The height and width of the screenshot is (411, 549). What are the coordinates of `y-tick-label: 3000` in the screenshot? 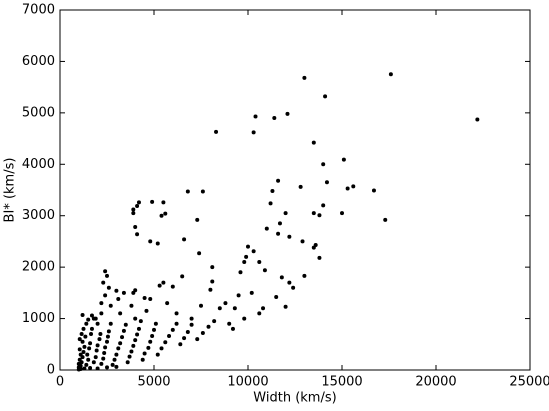 It's located at (38, 215).